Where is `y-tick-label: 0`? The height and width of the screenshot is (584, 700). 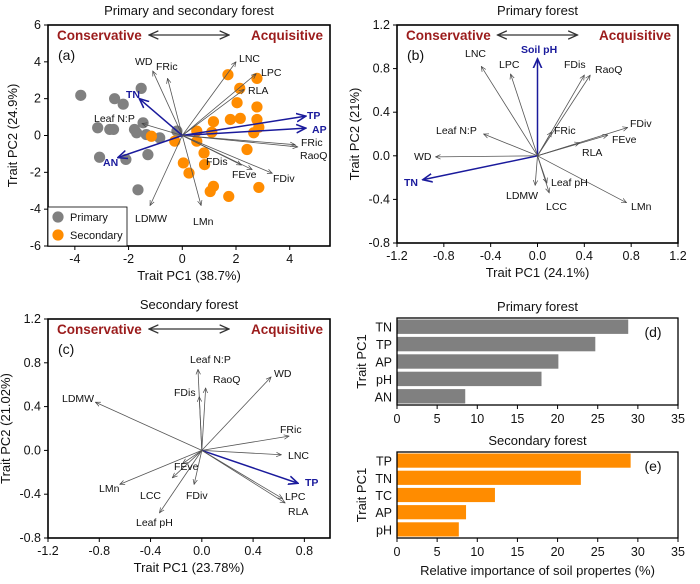
y-tick-label: 0 is located at coordinates (37, 136).